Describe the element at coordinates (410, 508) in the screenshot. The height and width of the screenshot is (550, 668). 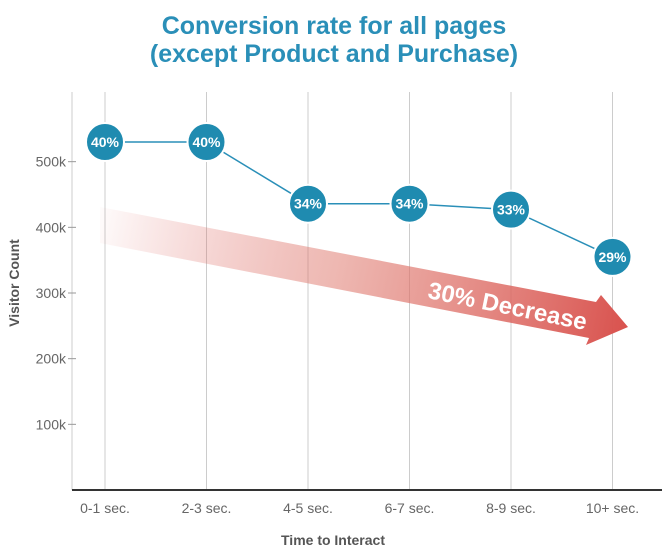
I see `x-tick-label: 6-7 sec.` at that location.